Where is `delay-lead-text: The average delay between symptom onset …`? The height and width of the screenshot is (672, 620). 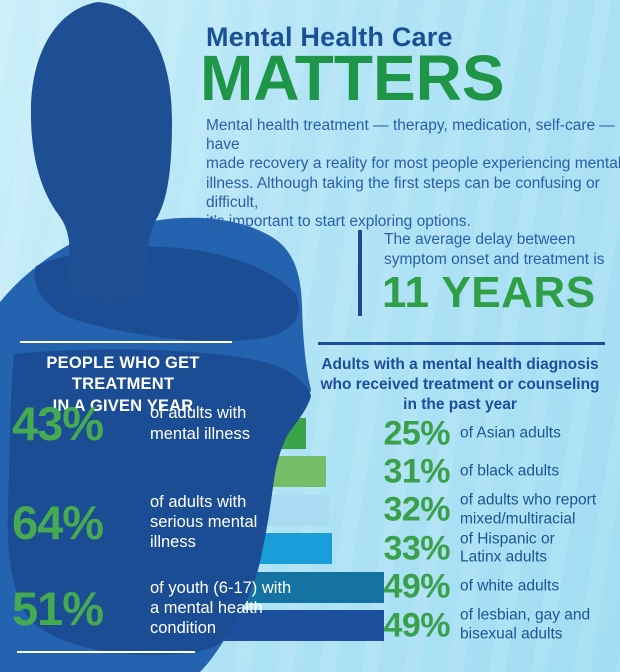 delay-lead-text: The average delay between symptom onset … is located at coordinates (494, 249).